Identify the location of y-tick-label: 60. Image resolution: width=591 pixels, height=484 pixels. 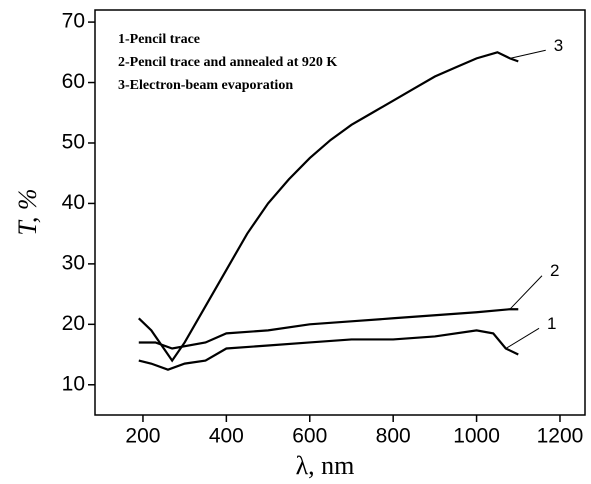
(73, 81).